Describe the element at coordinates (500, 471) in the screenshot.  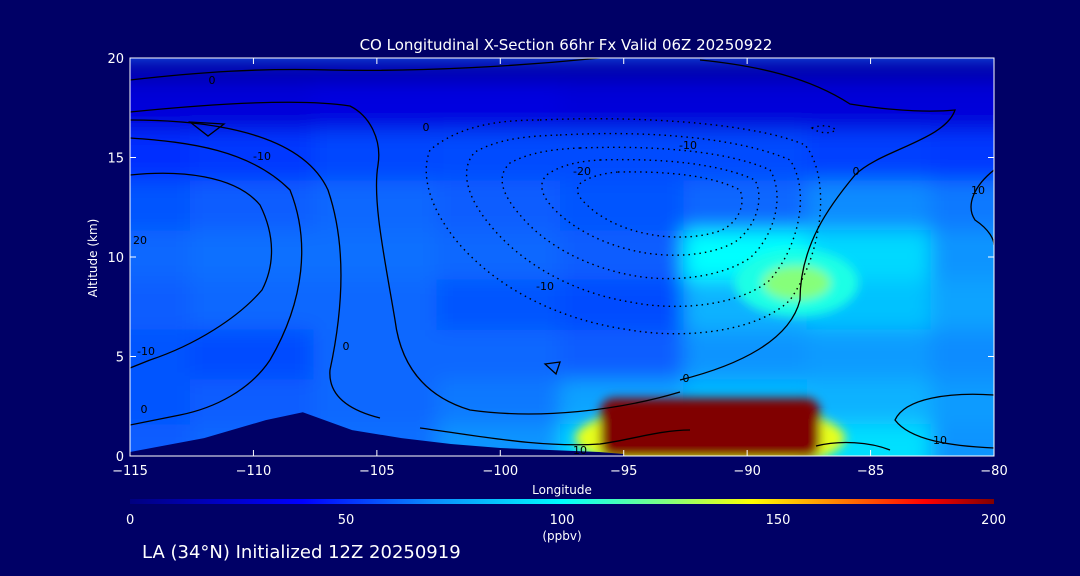
I see `x-tick-label: −100` at that location.